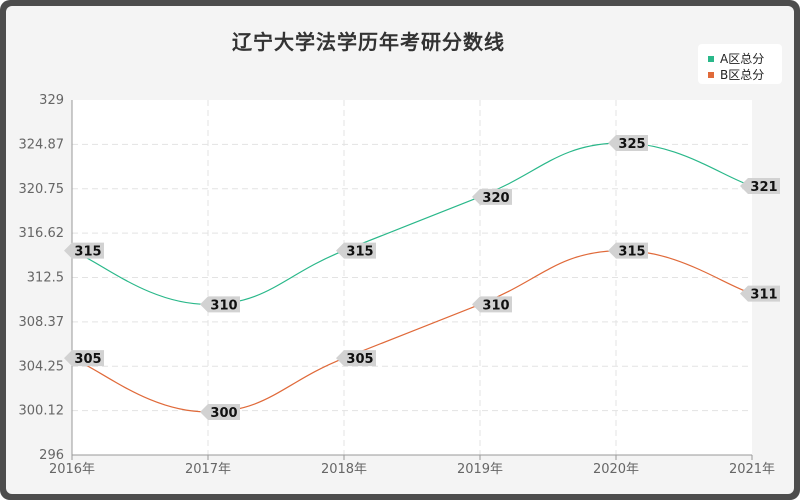 The height and width of the screenshot is (500, 800). Describe the element at coordinates (752, 469) in the screenshot. I see `x-tick-label: 2021年` at that location.